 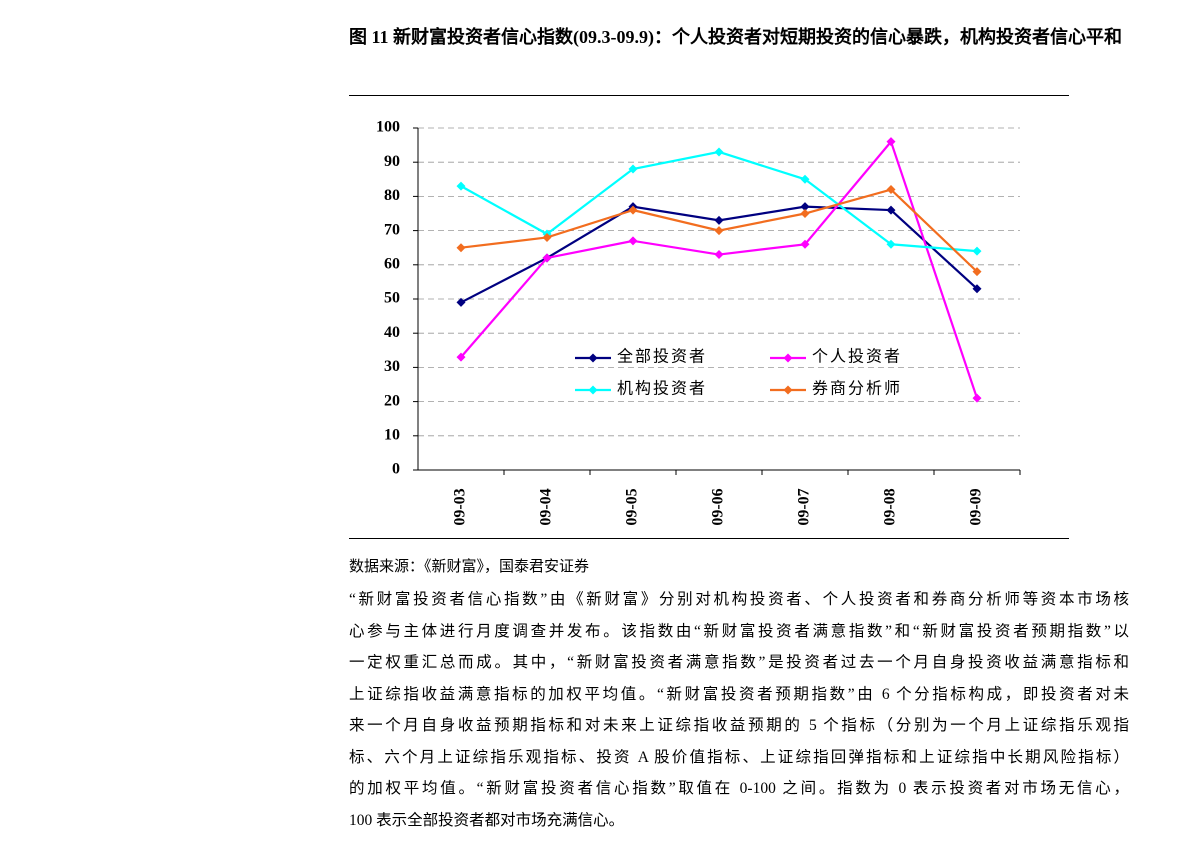 What do you see at coordinates (632, 506) in the screenshot?
I see `x-tick-label: 09-05` at bounding box center [632, 506].